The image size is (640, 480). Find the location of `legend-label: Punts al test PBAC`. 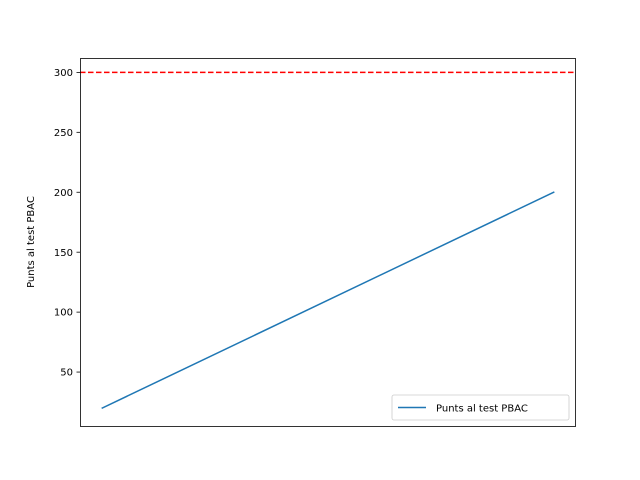

legend-label: Punts al test PBAC is located at coordinates (482, 409).